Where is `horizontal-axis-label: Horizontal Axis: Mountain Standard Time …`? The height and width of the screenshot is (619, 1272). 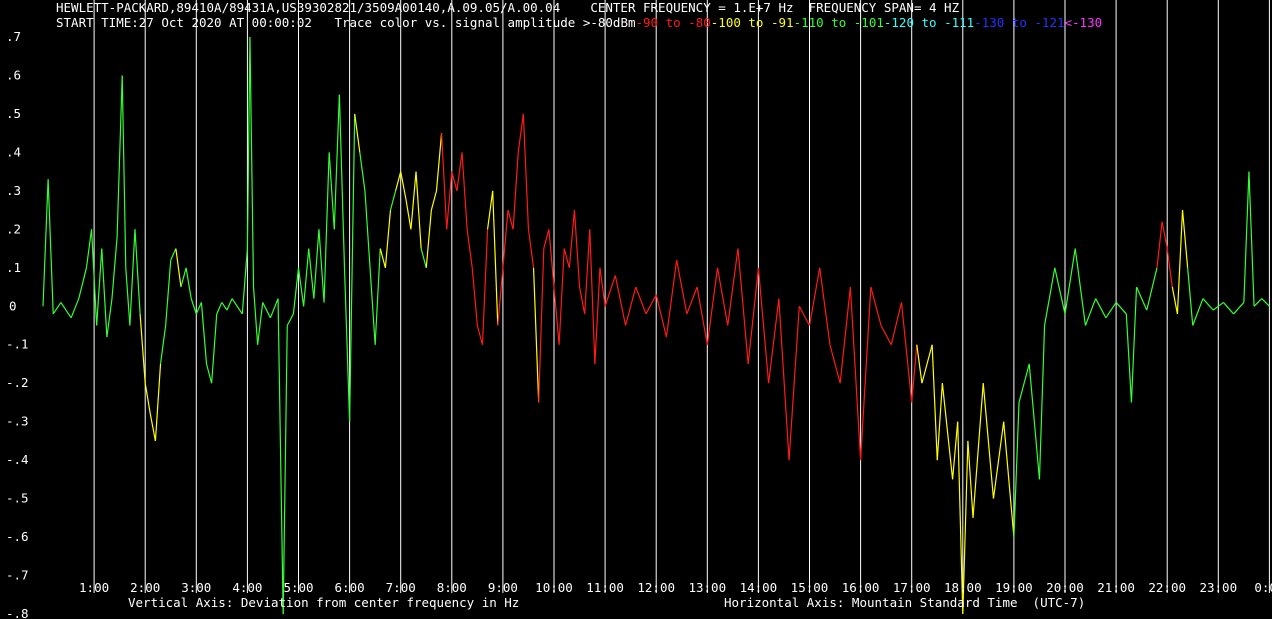 horizontal-axis-label: Horizontal Axis: Mountain Standard Time … is located at coordinates (905, 602).